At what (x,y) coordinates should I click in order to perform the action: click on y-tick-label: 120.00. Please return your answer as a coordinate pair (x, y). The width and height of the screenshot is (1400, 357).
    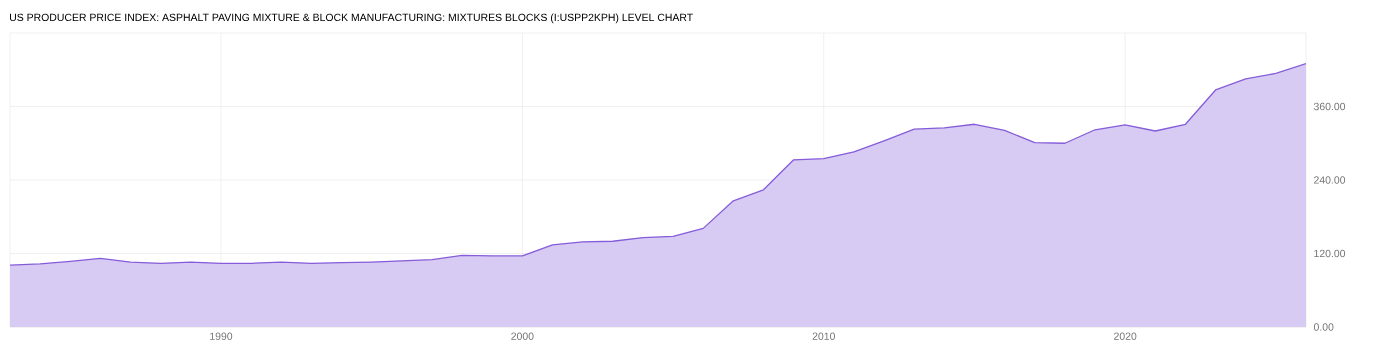
    Looking at the image, I should click on (1330, 253).